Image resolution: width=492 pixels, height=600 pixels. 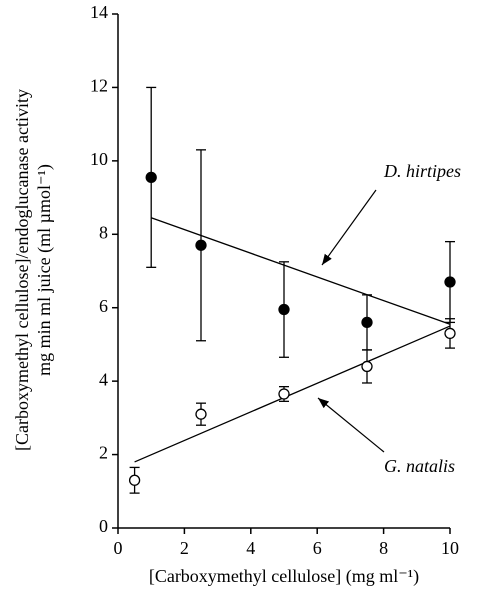 I want to click on y-axis-label: mg min ml juice (ml µmol⁻¹), so click(x=44, y=270).